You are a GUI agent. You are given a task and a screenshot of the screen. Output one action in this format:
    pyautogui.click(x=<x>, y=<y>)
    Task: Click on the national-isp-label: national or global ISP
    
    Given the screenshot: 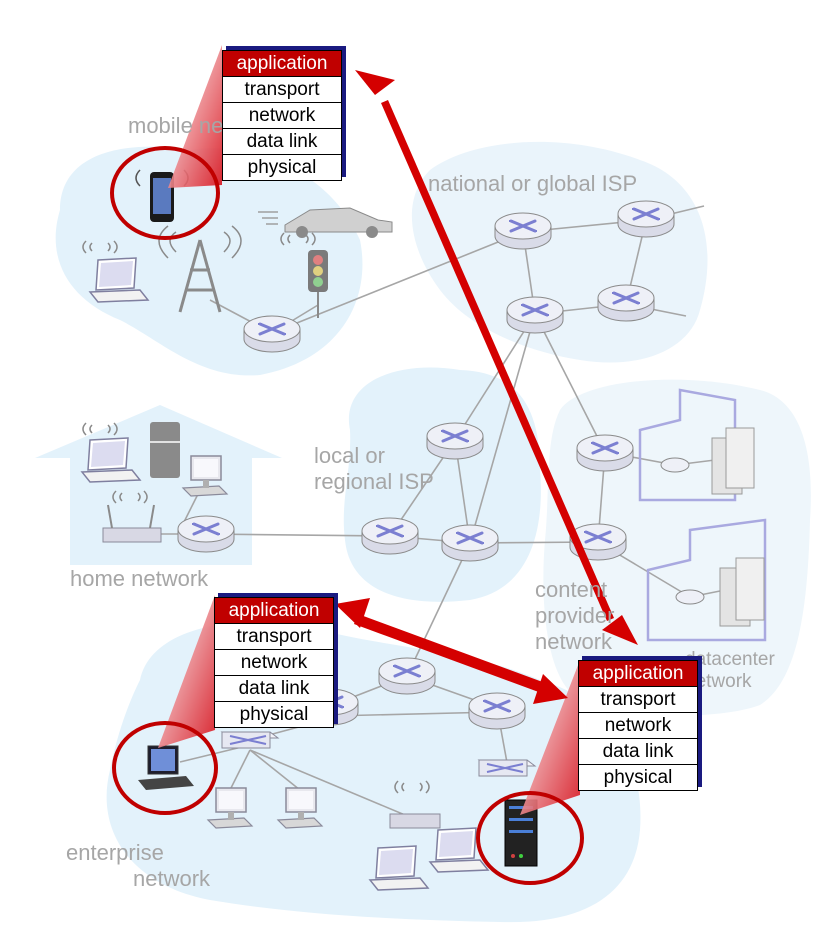 What is the action you would take?
    pyautogui.click(x=532, y=184)
    